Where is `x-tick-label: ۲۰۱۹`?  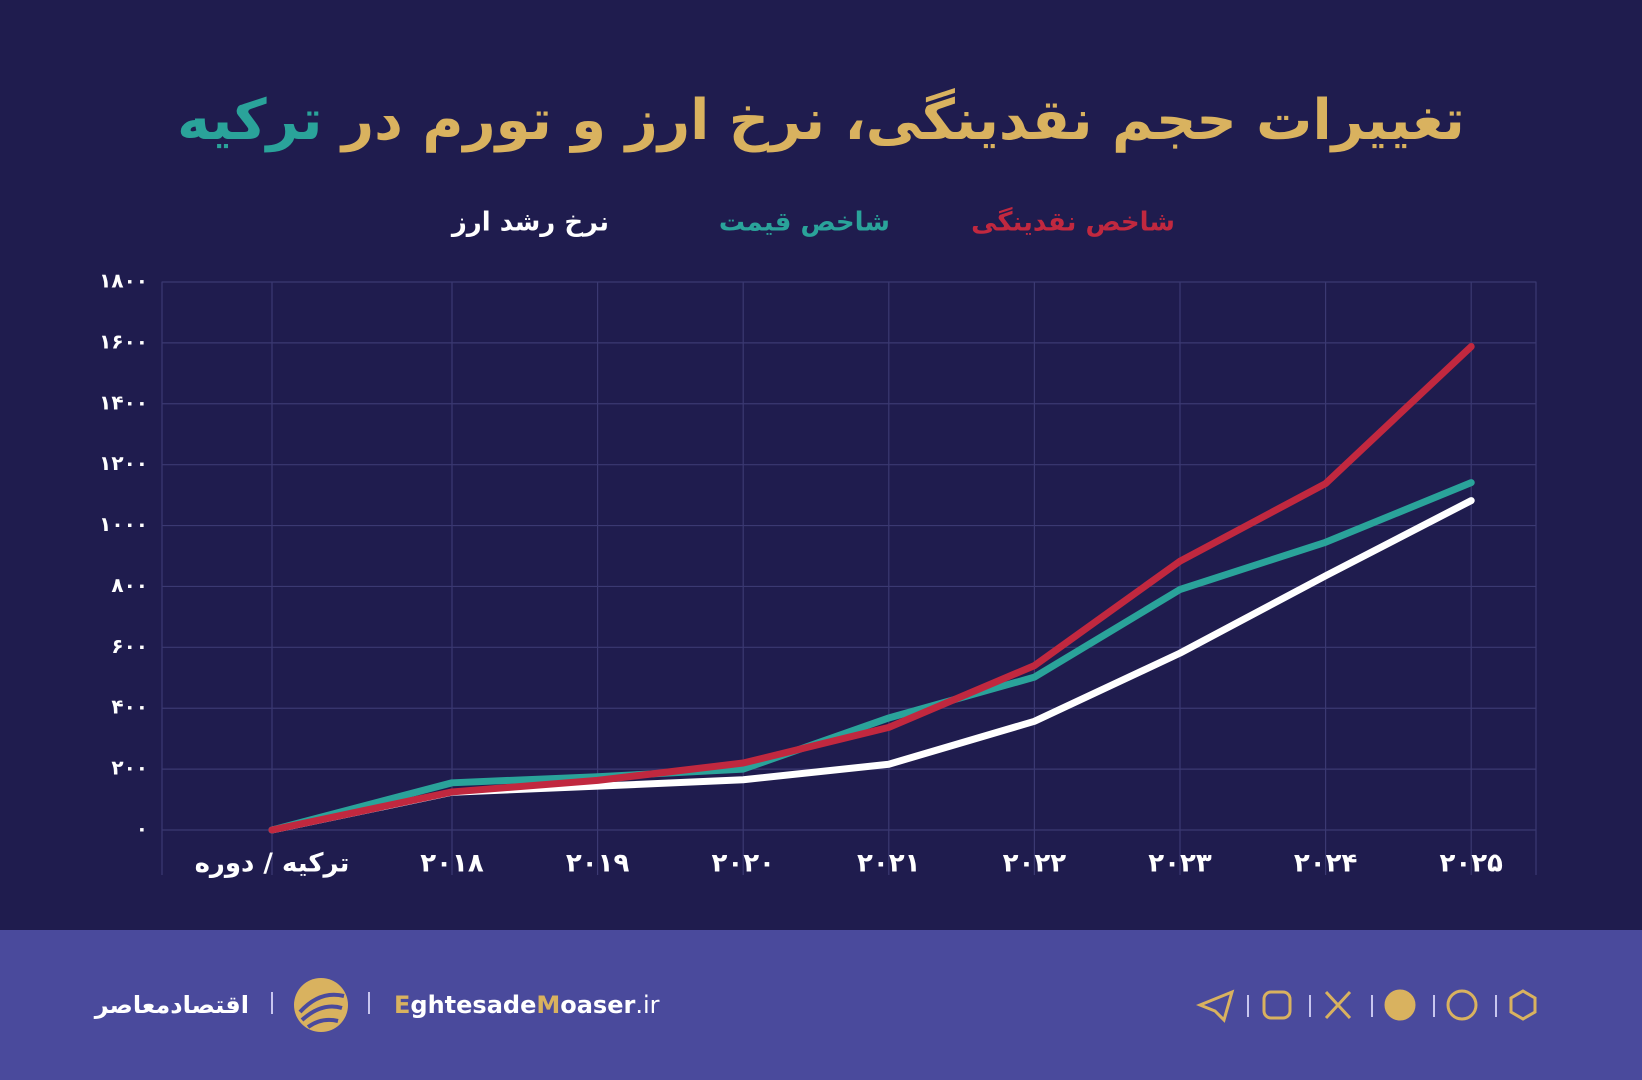
x-tick-label: ۲۰۱۹ is located at coordinates (598, 864).